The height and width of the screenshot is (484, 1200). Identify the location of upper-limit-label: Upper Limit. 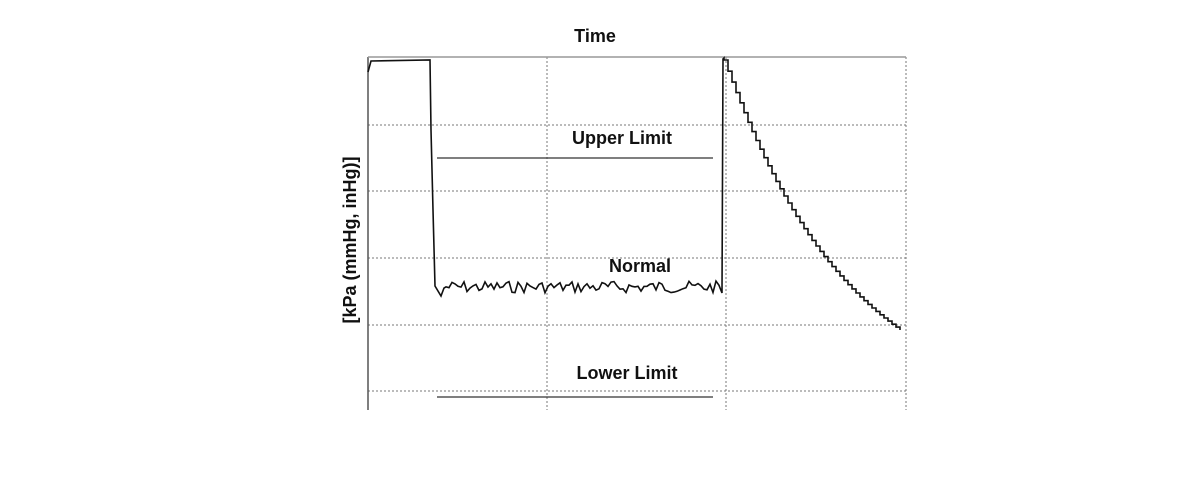
(622, 138).